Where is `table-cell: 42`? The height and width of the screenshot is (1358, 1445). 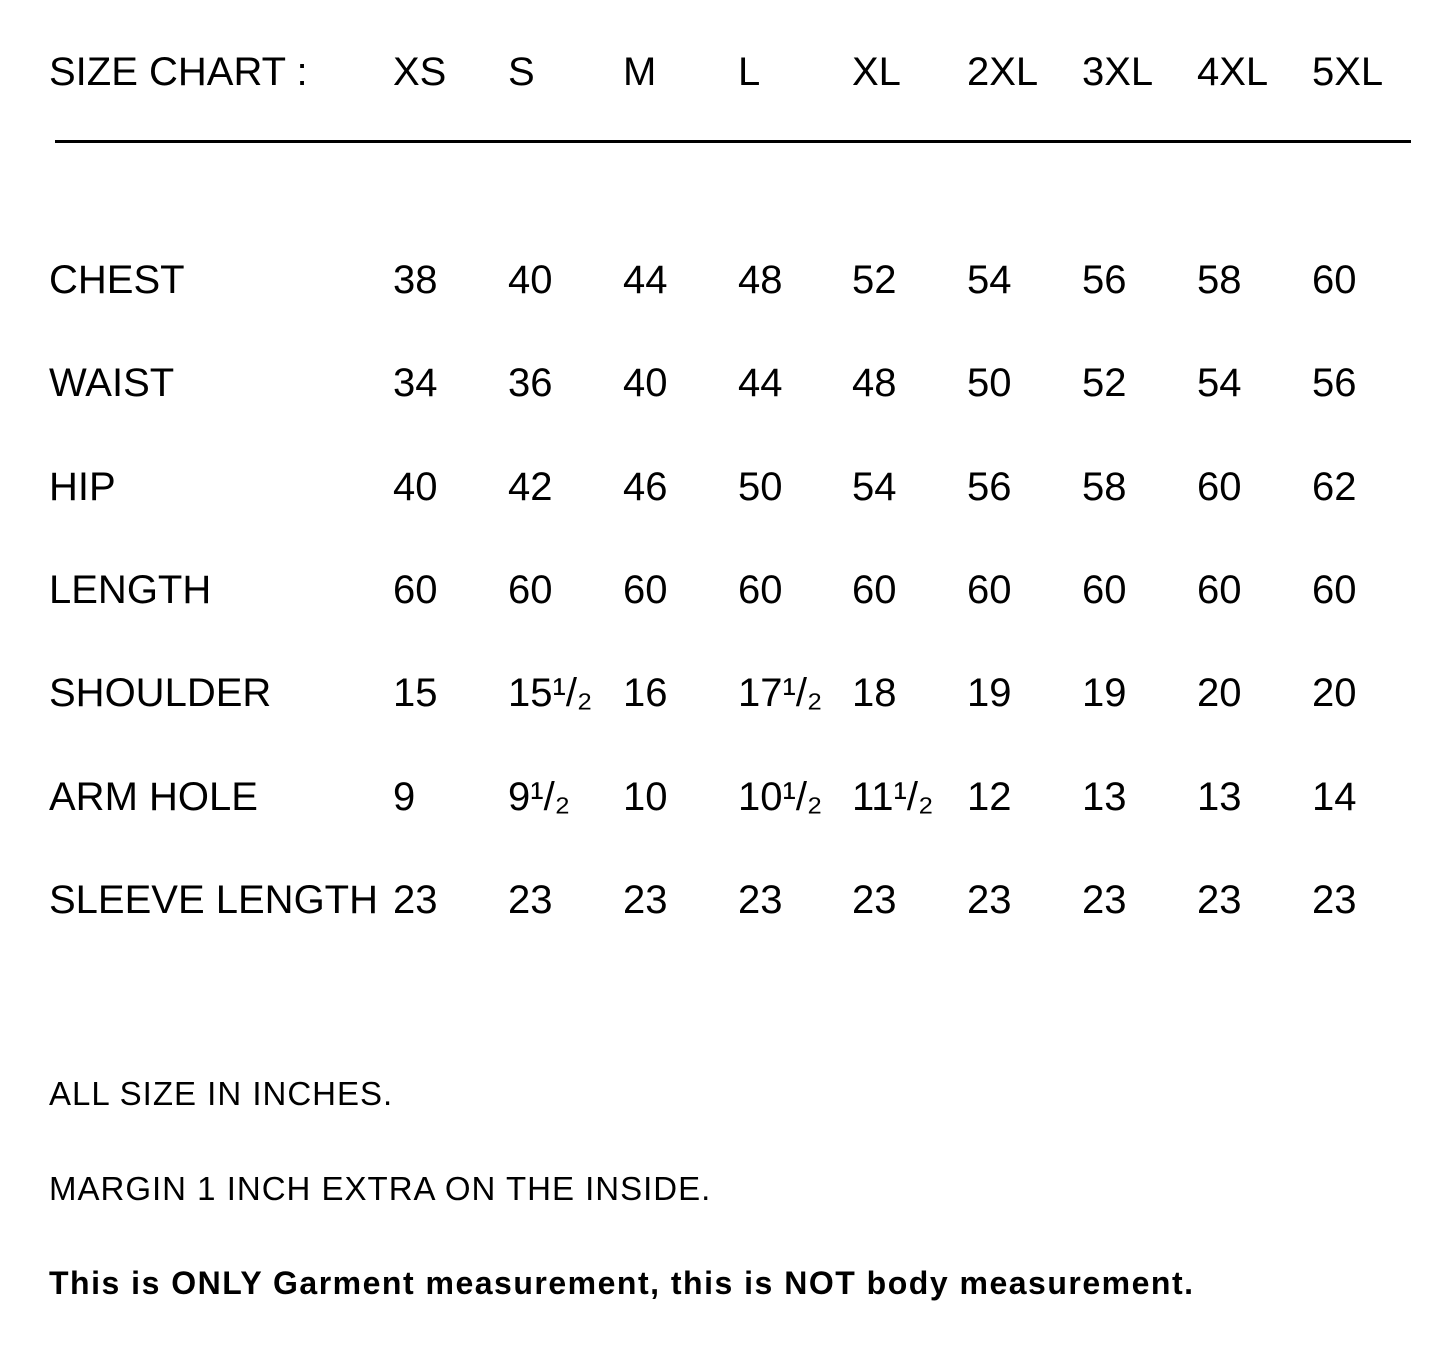
table-cell: 42 is located at coordinates (530, 487).